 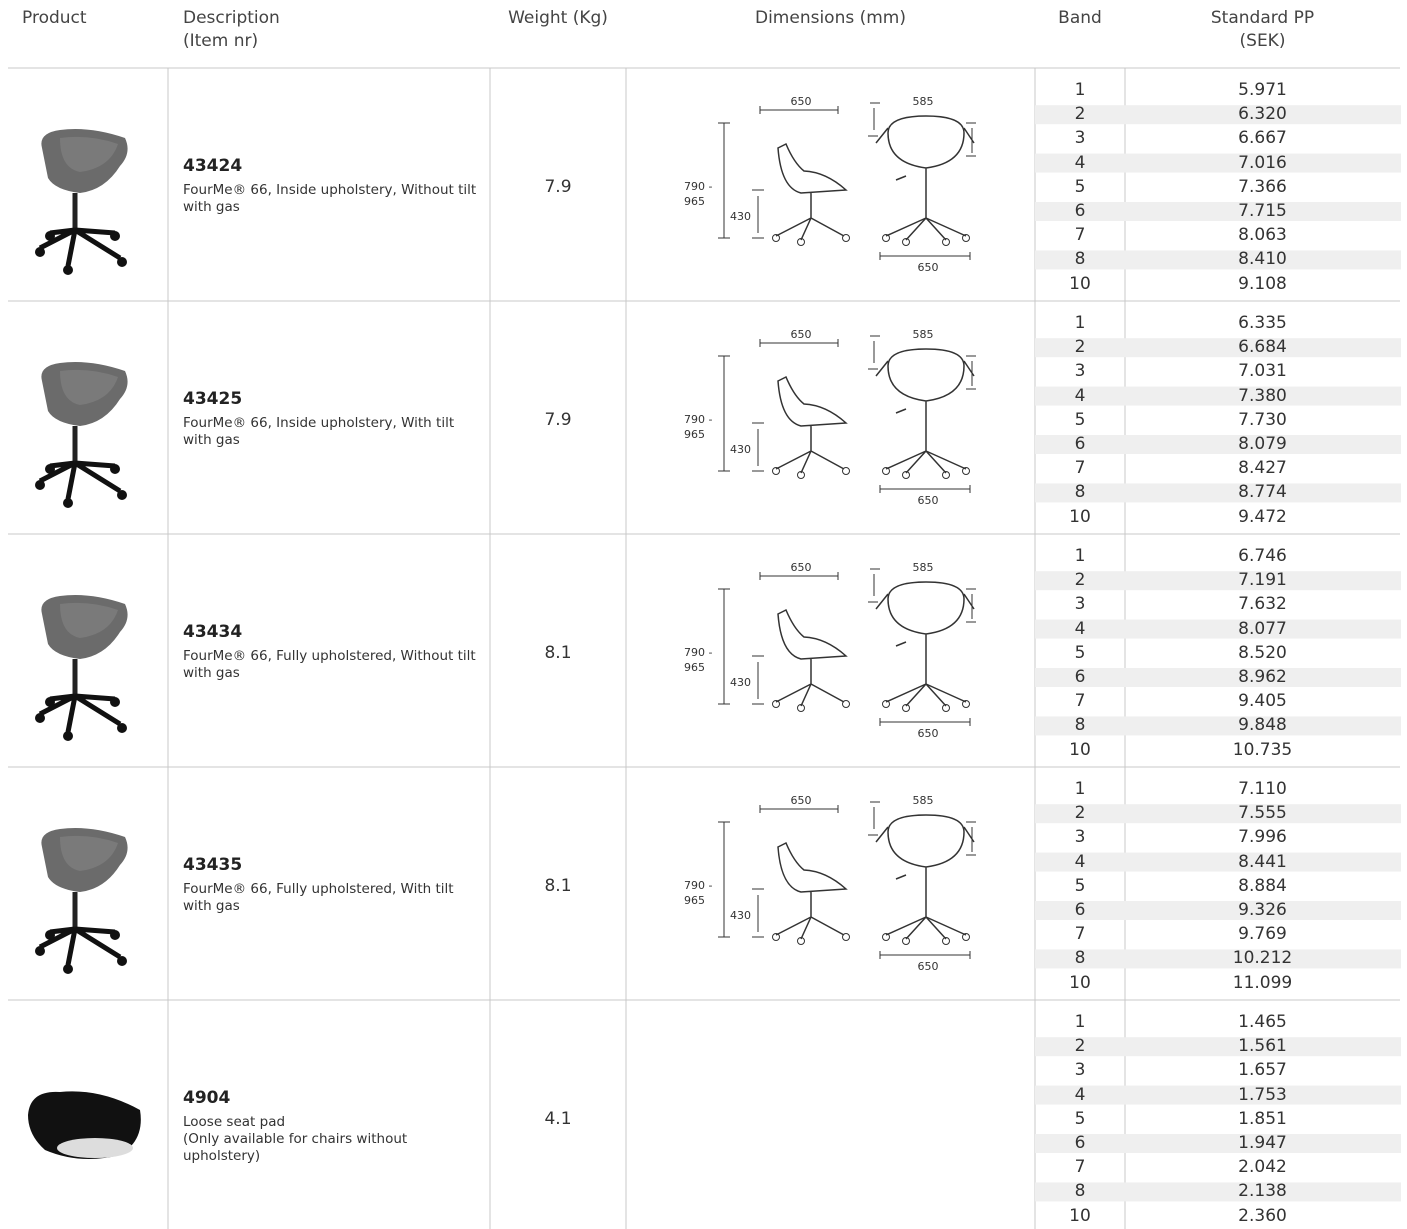 I want to click on price: 1.465, so click(x=1262, y=1022).